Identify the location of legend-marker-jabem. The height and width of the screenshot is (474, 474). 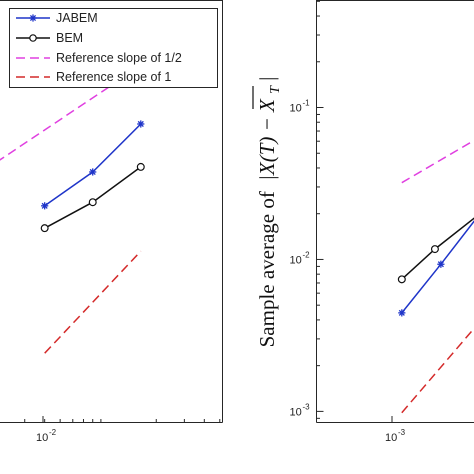
(33, 18).